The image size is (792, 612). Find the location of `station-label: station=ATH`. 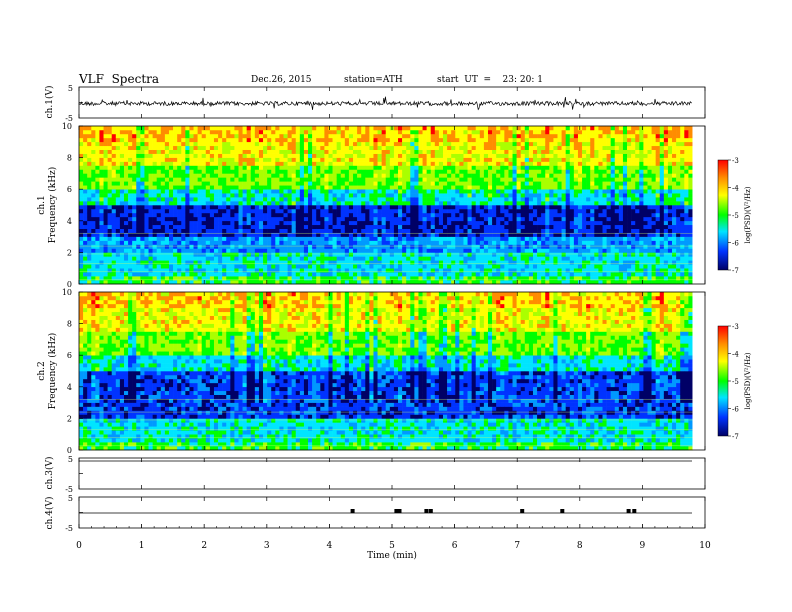

station-label: station=ATH is located at coordinates (373, 80).